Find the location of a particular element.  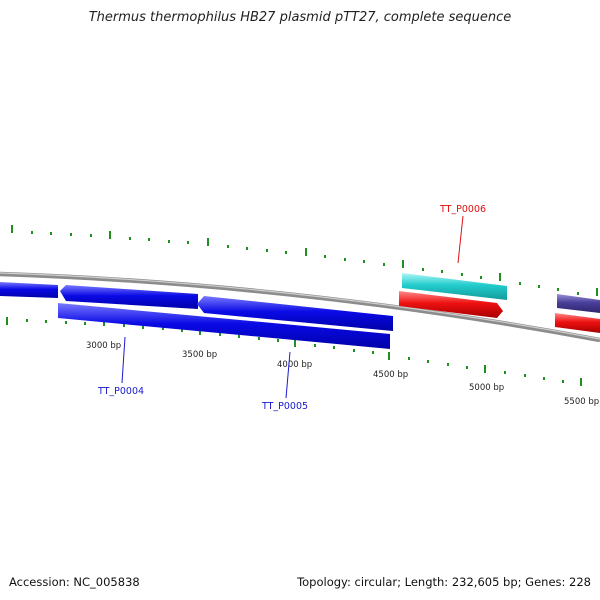

gene-feature-red-right-edge is located at coordinates (577, 323).